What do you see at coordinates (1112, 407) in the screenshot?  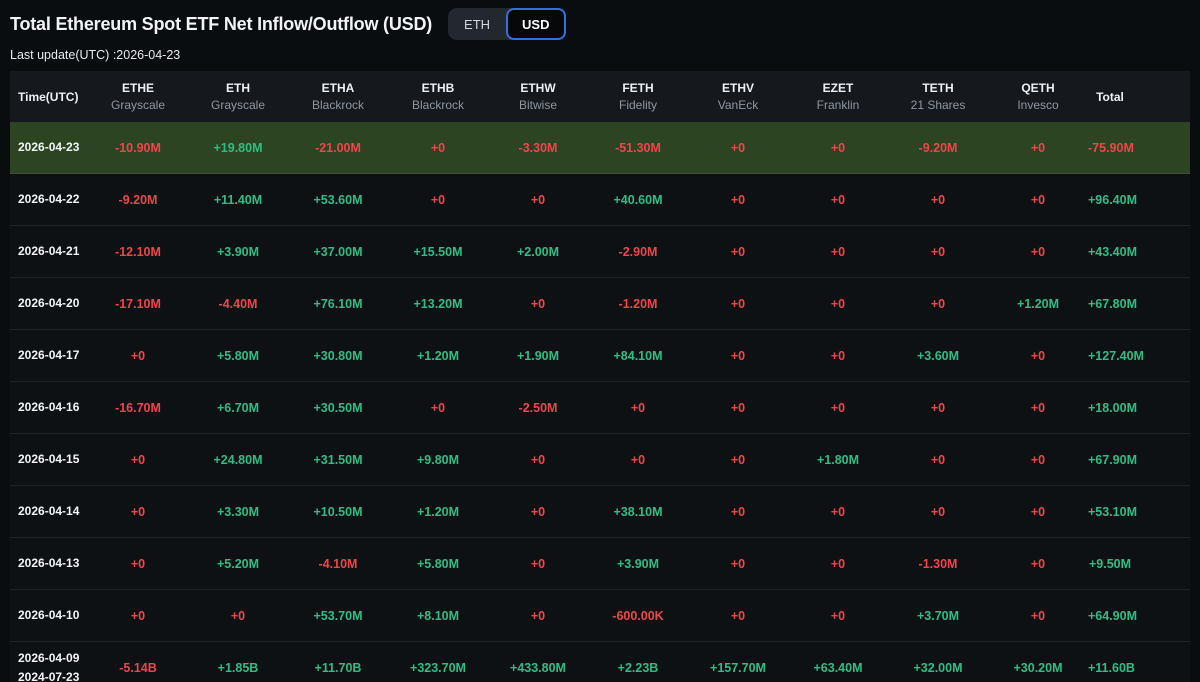 I see `total-value-cell: +18.00M` at bounding box center [1112, 407].